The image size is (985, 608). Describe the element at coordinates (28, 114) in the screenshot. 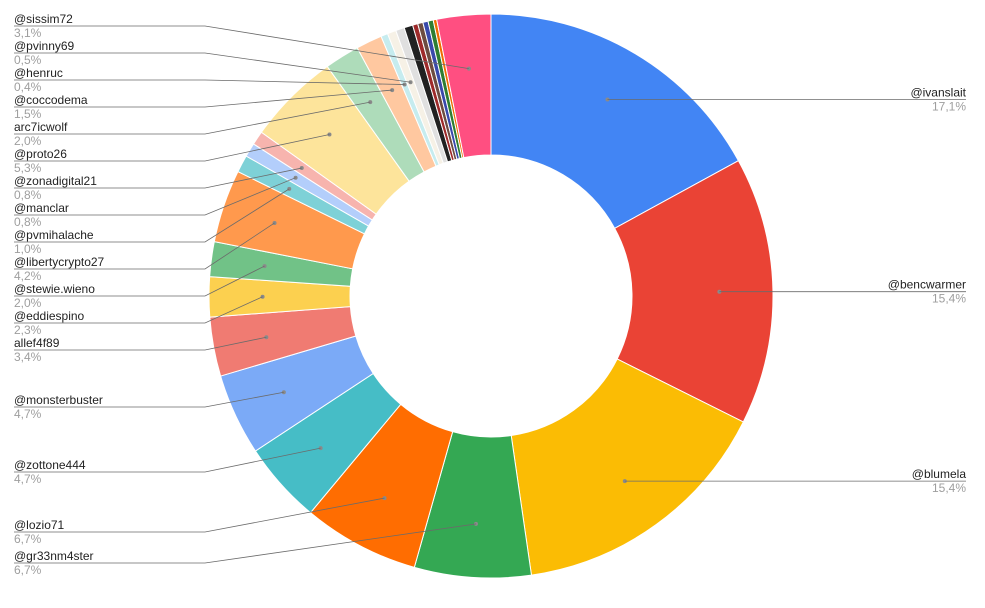

I see `slice-value-label: 1,5%` at that location.